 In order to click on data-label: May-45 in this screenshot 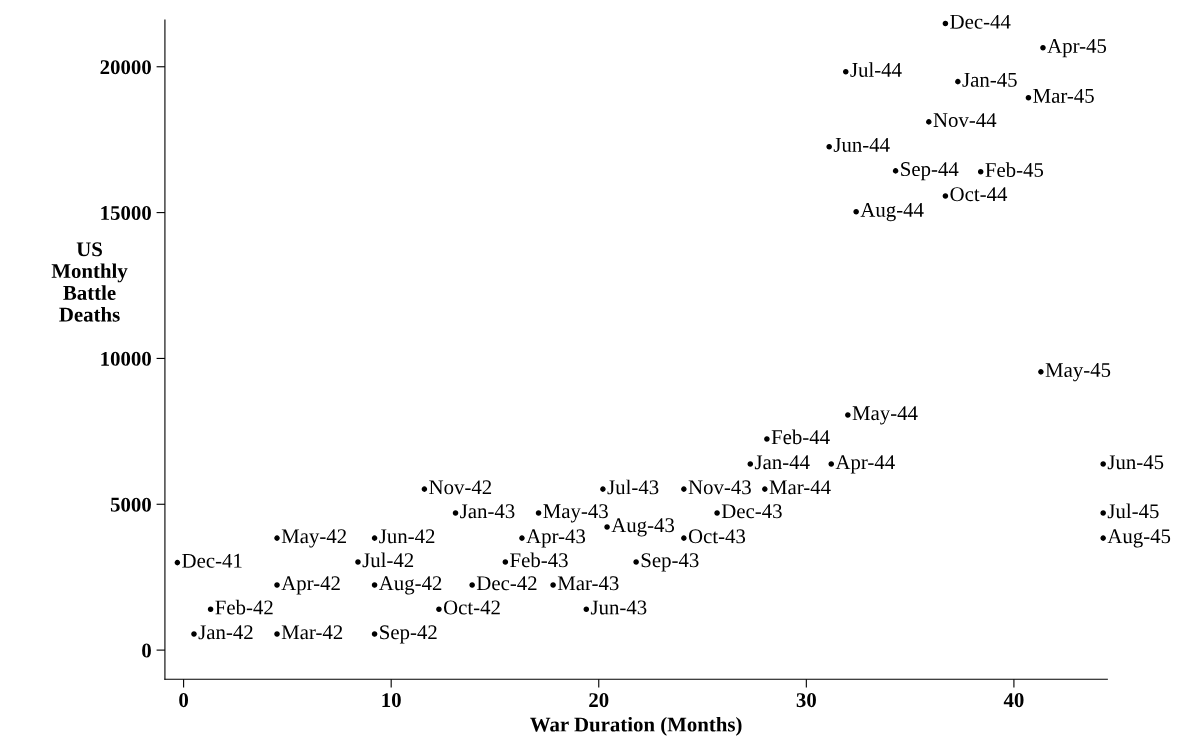, I will do `click(1078, 372)`.